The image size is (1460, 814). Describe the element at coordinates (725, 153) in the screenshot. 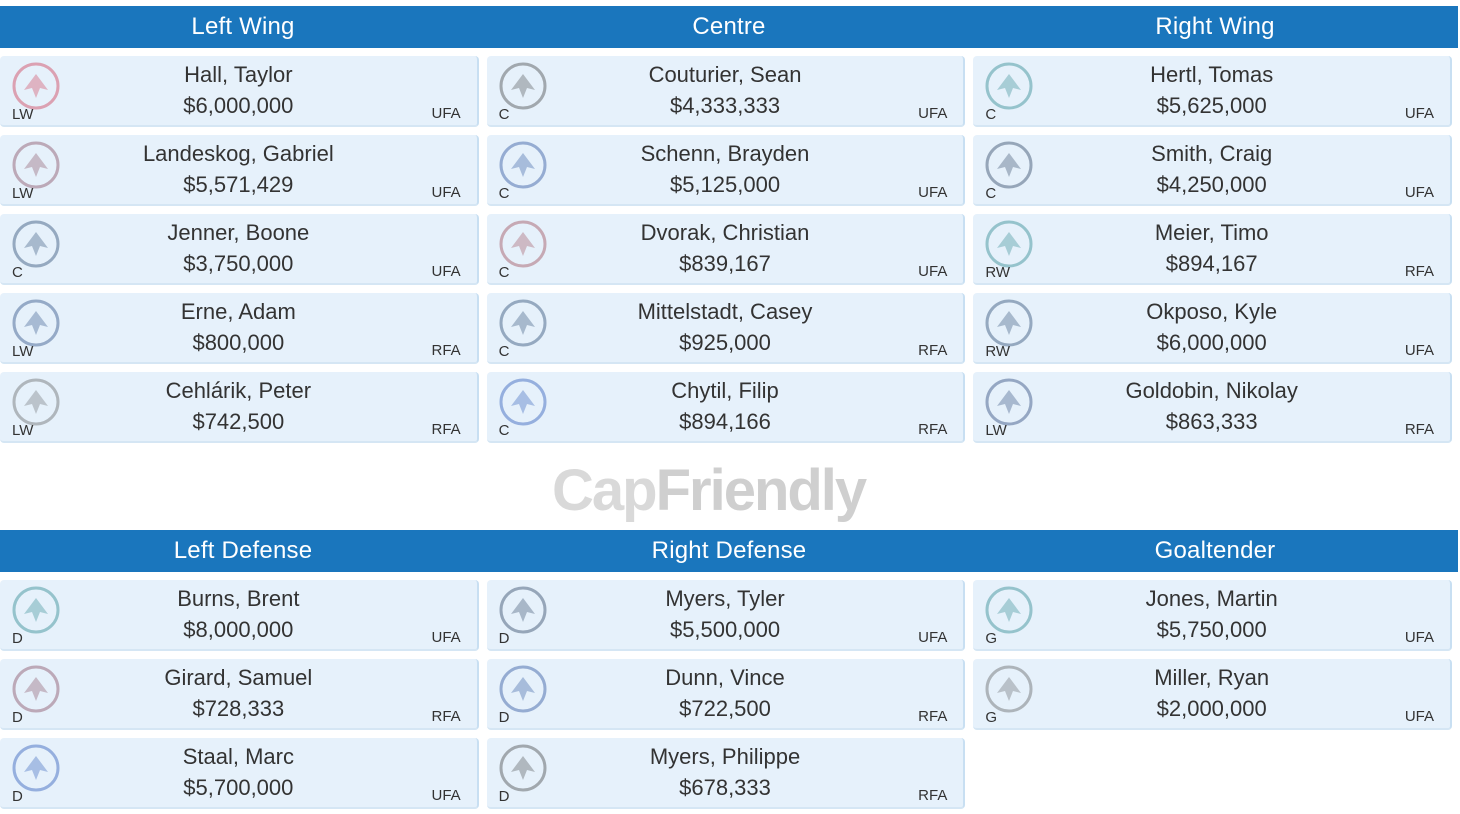

I see `player-name: Schenn, Brayden` at that location.